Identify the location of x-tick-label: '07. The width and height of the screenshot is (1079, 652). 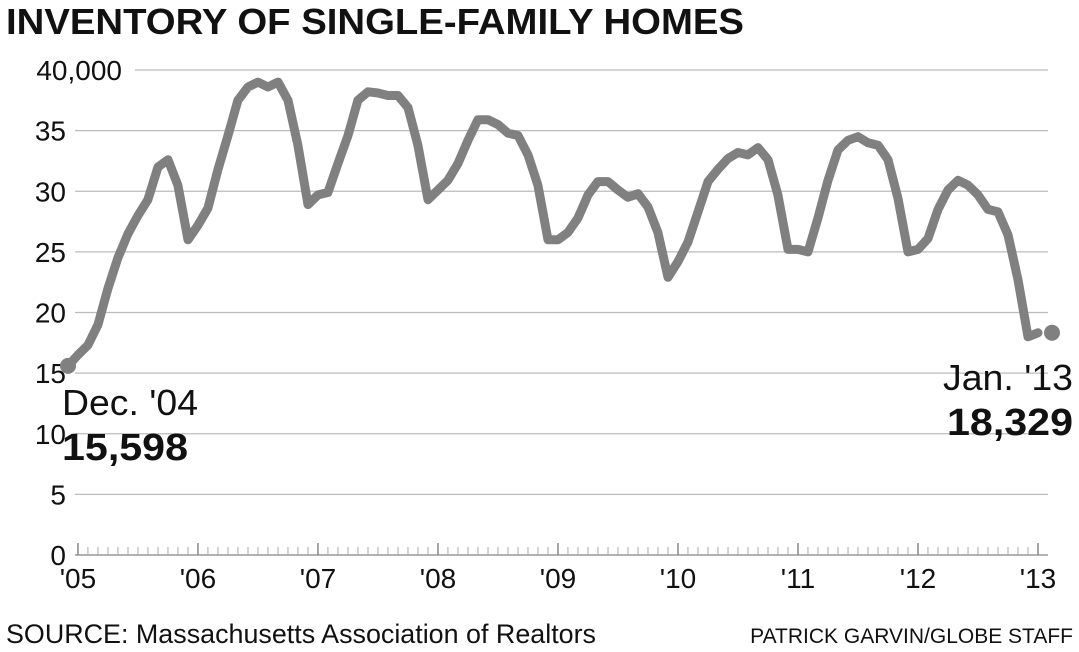
(318, 578).